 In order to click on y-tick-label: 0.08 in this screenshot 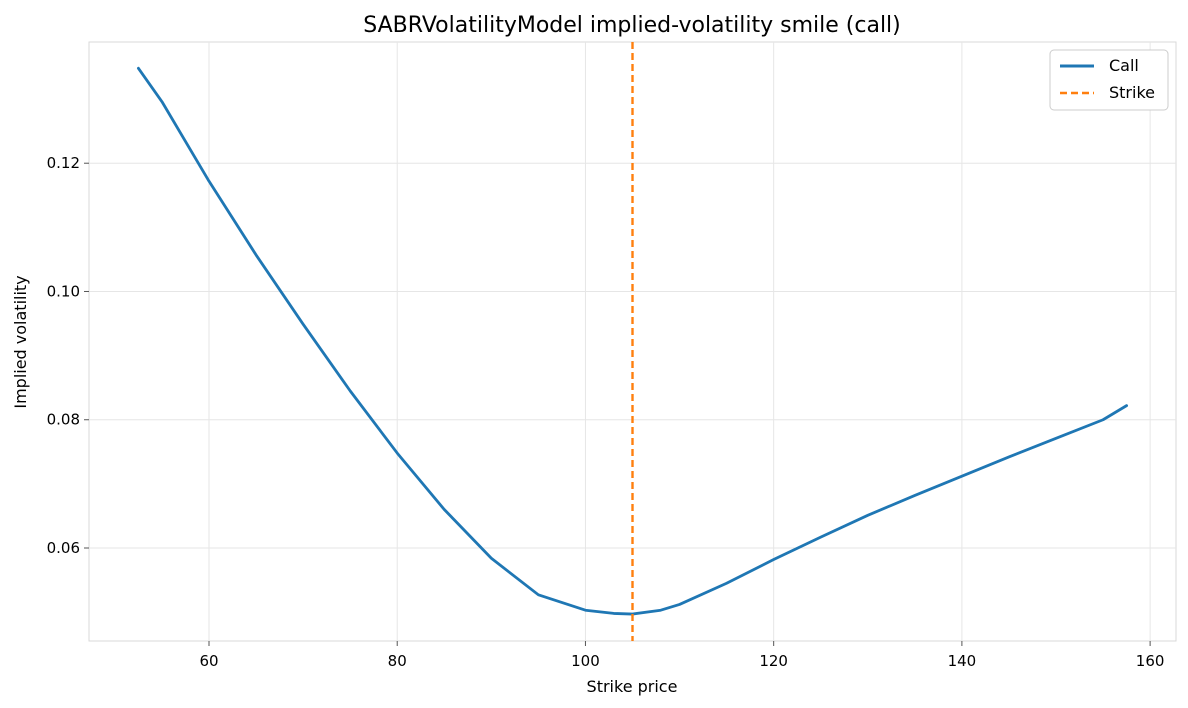, I will do `click(63, 420)`.